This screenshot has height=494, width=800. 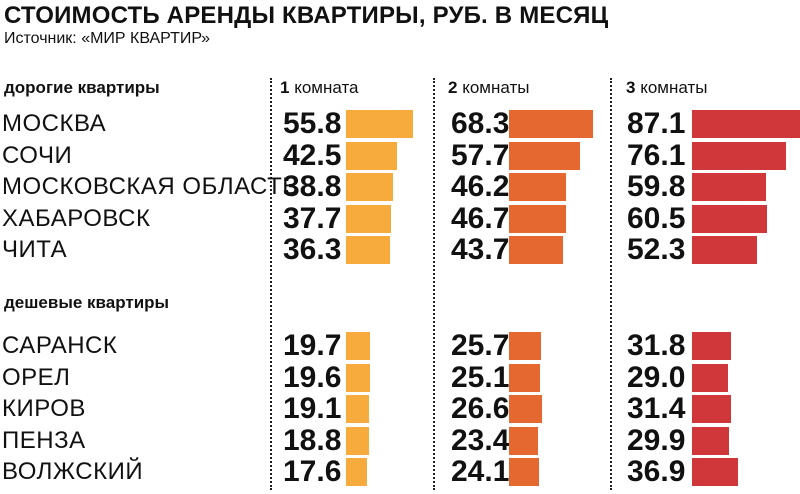 What do you see at coordinates (44, 440) in the screenshot?
I see `city-label: ПЕНЗА` at bounding box center [44, 440].